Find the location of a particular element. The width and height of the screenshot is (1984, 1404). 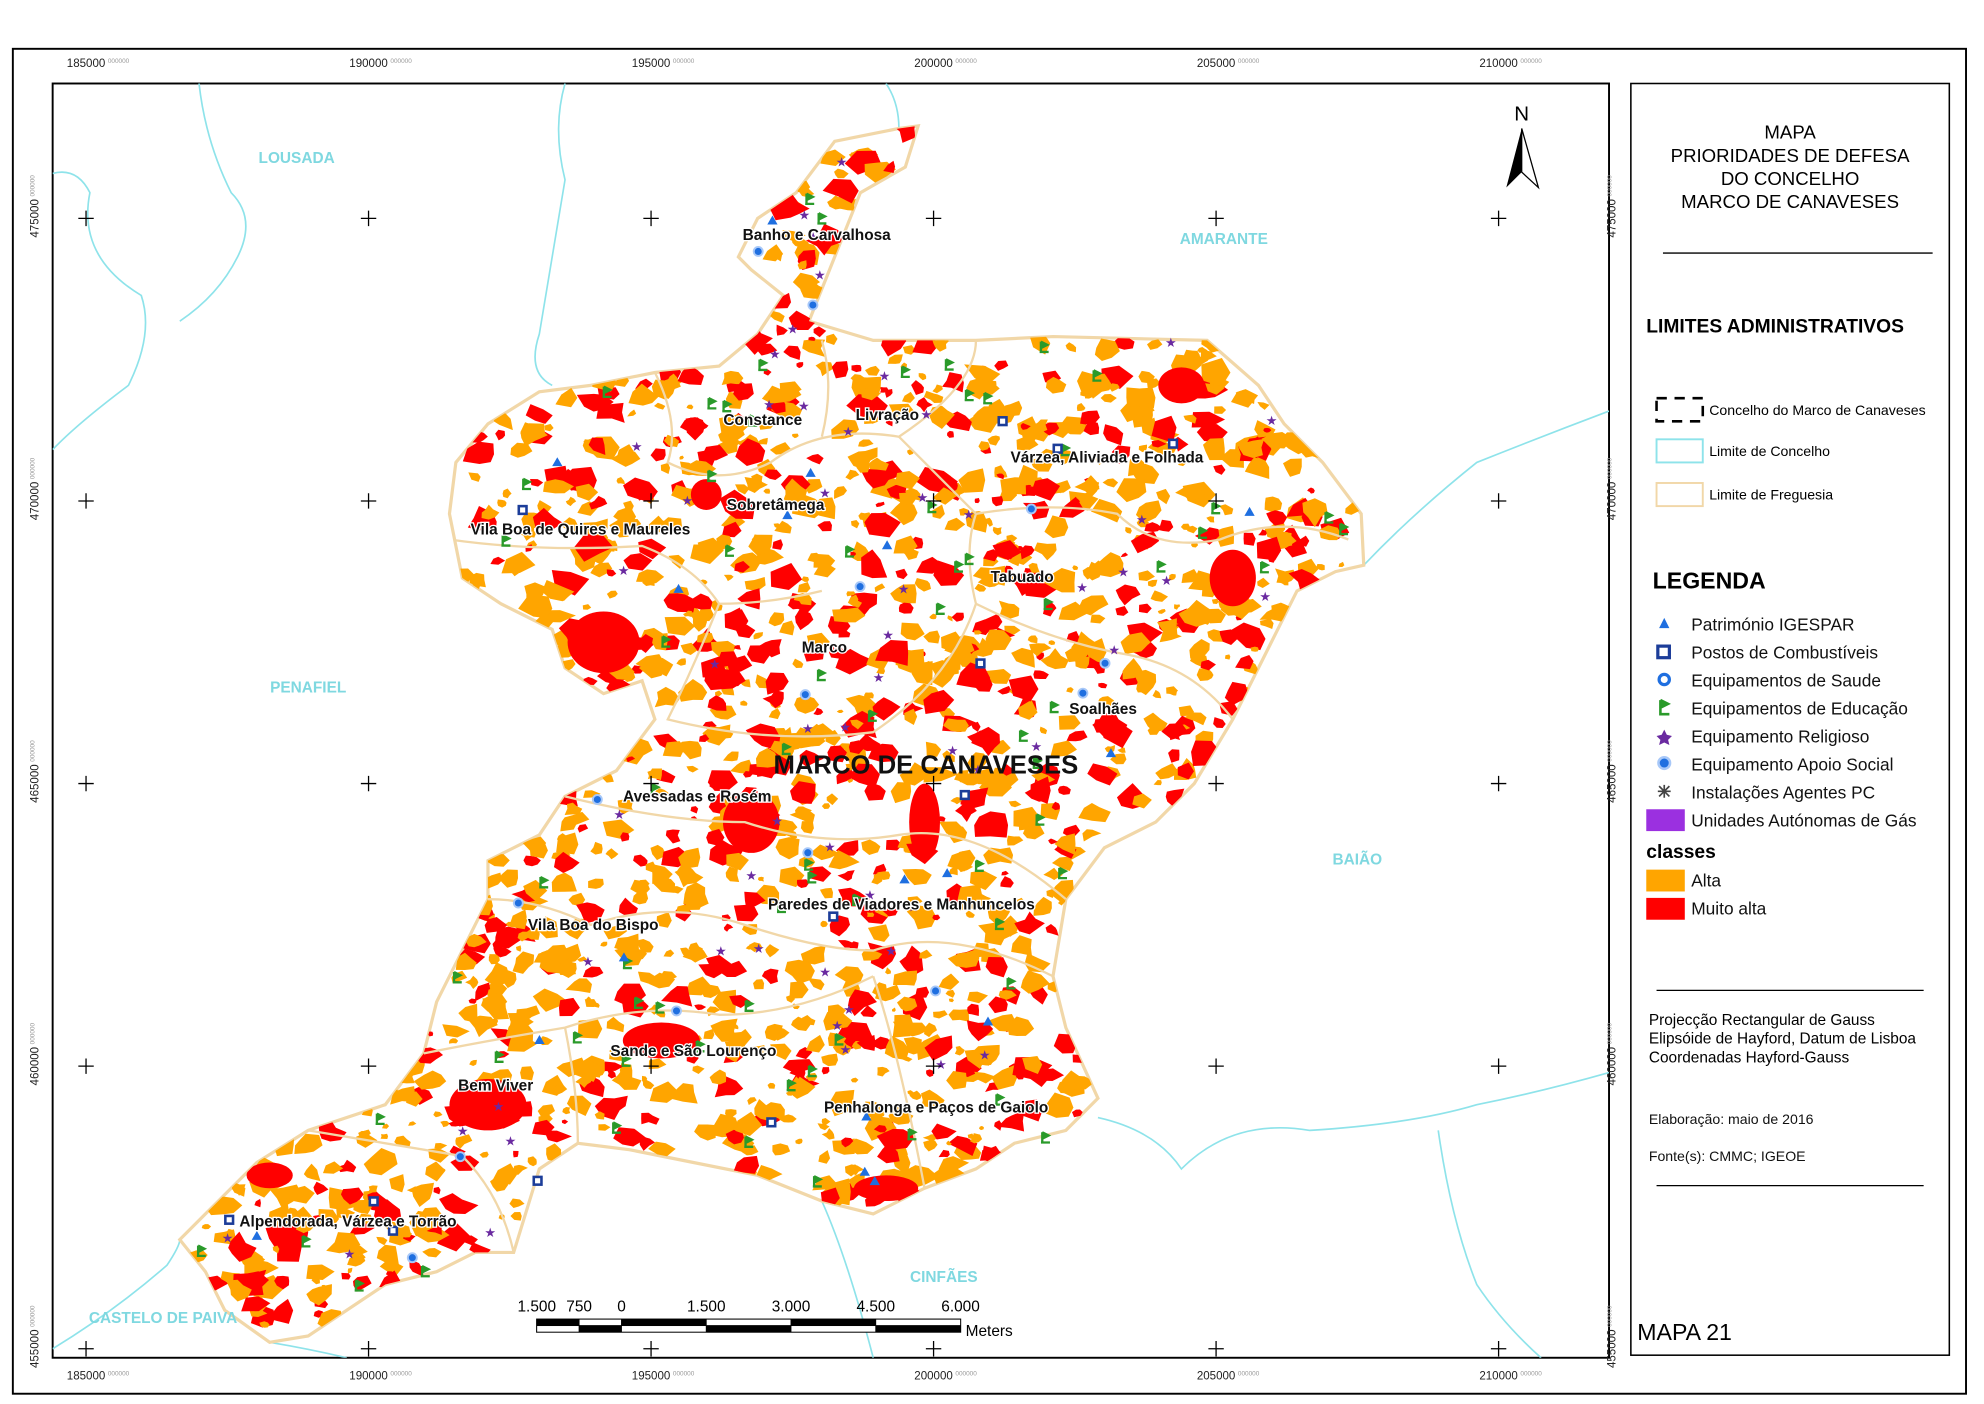

parish-label: Bem Viver is located at coordinates (495, 1086).